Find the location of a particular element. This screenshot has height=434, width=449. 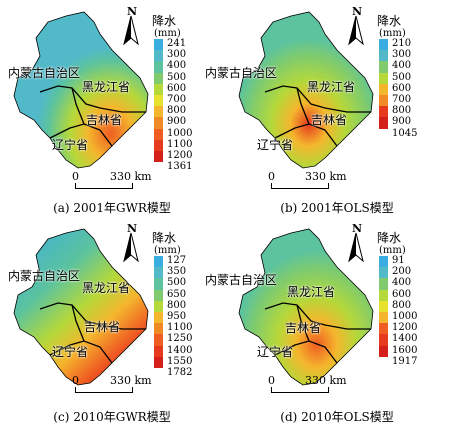

legend-tick-label: 241 is located at coordinates (177, 43).